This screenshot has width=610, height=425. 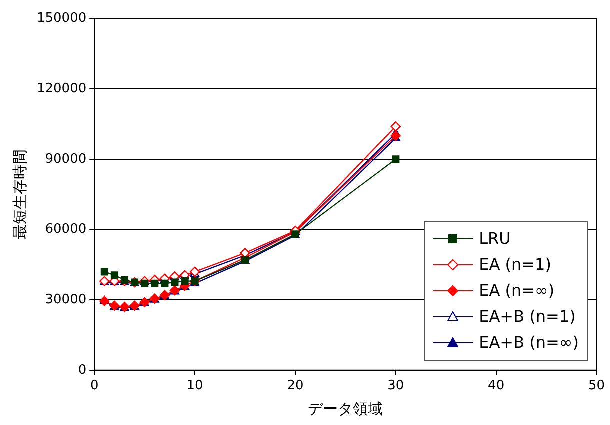 What do you see at coordinates (529, 343) in the screenshot?
I see `legend-label: EA+B (n=∞)` at bounding box center [529, 343].